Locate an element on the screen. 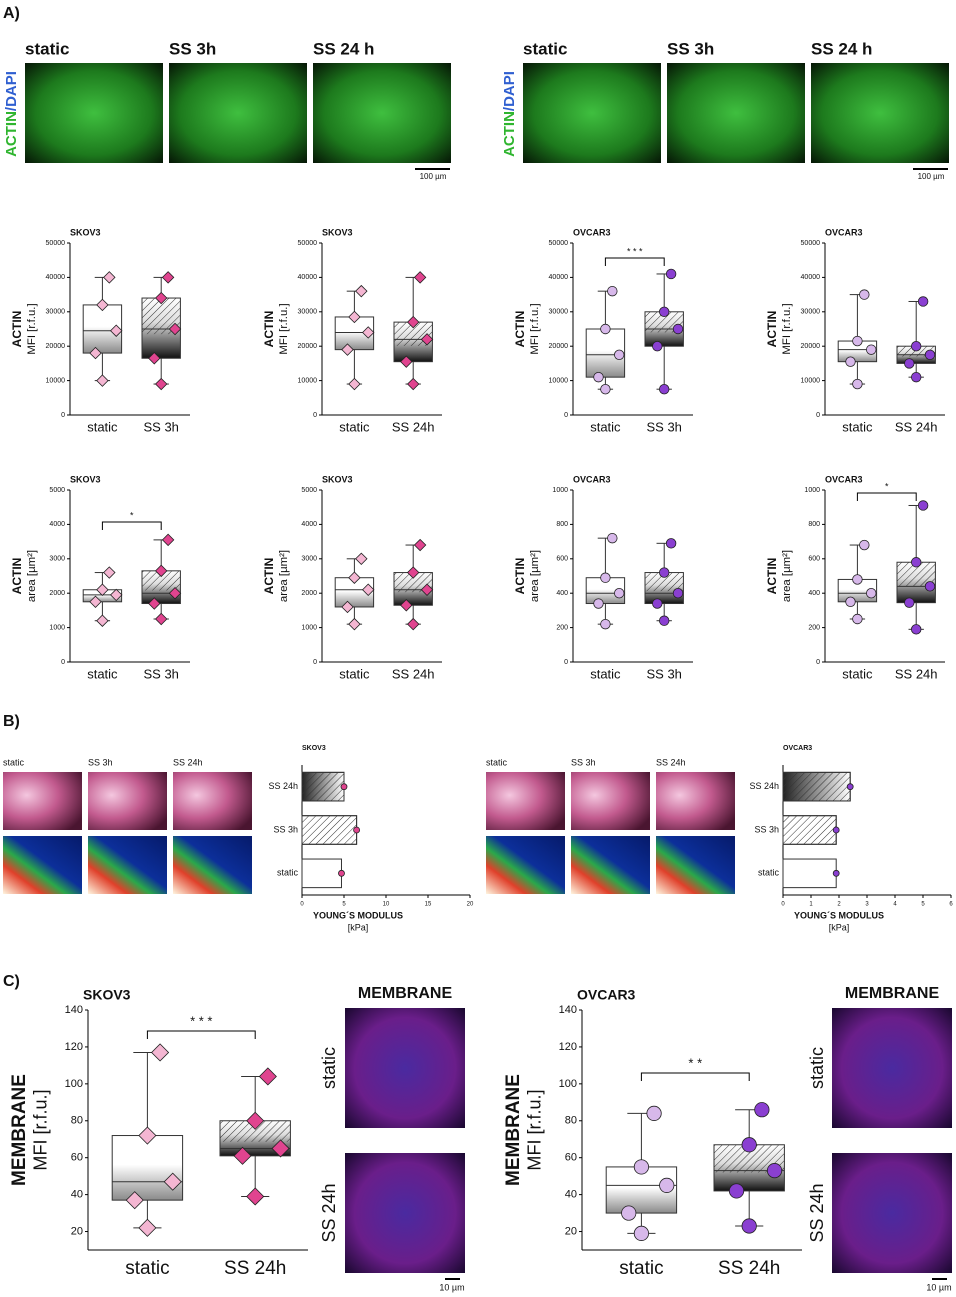 Image resolution: width=956 pixels, height=1297 pixels. x-axis-label: YOUNG´S MODULUS is located at coordinates (839, 915).